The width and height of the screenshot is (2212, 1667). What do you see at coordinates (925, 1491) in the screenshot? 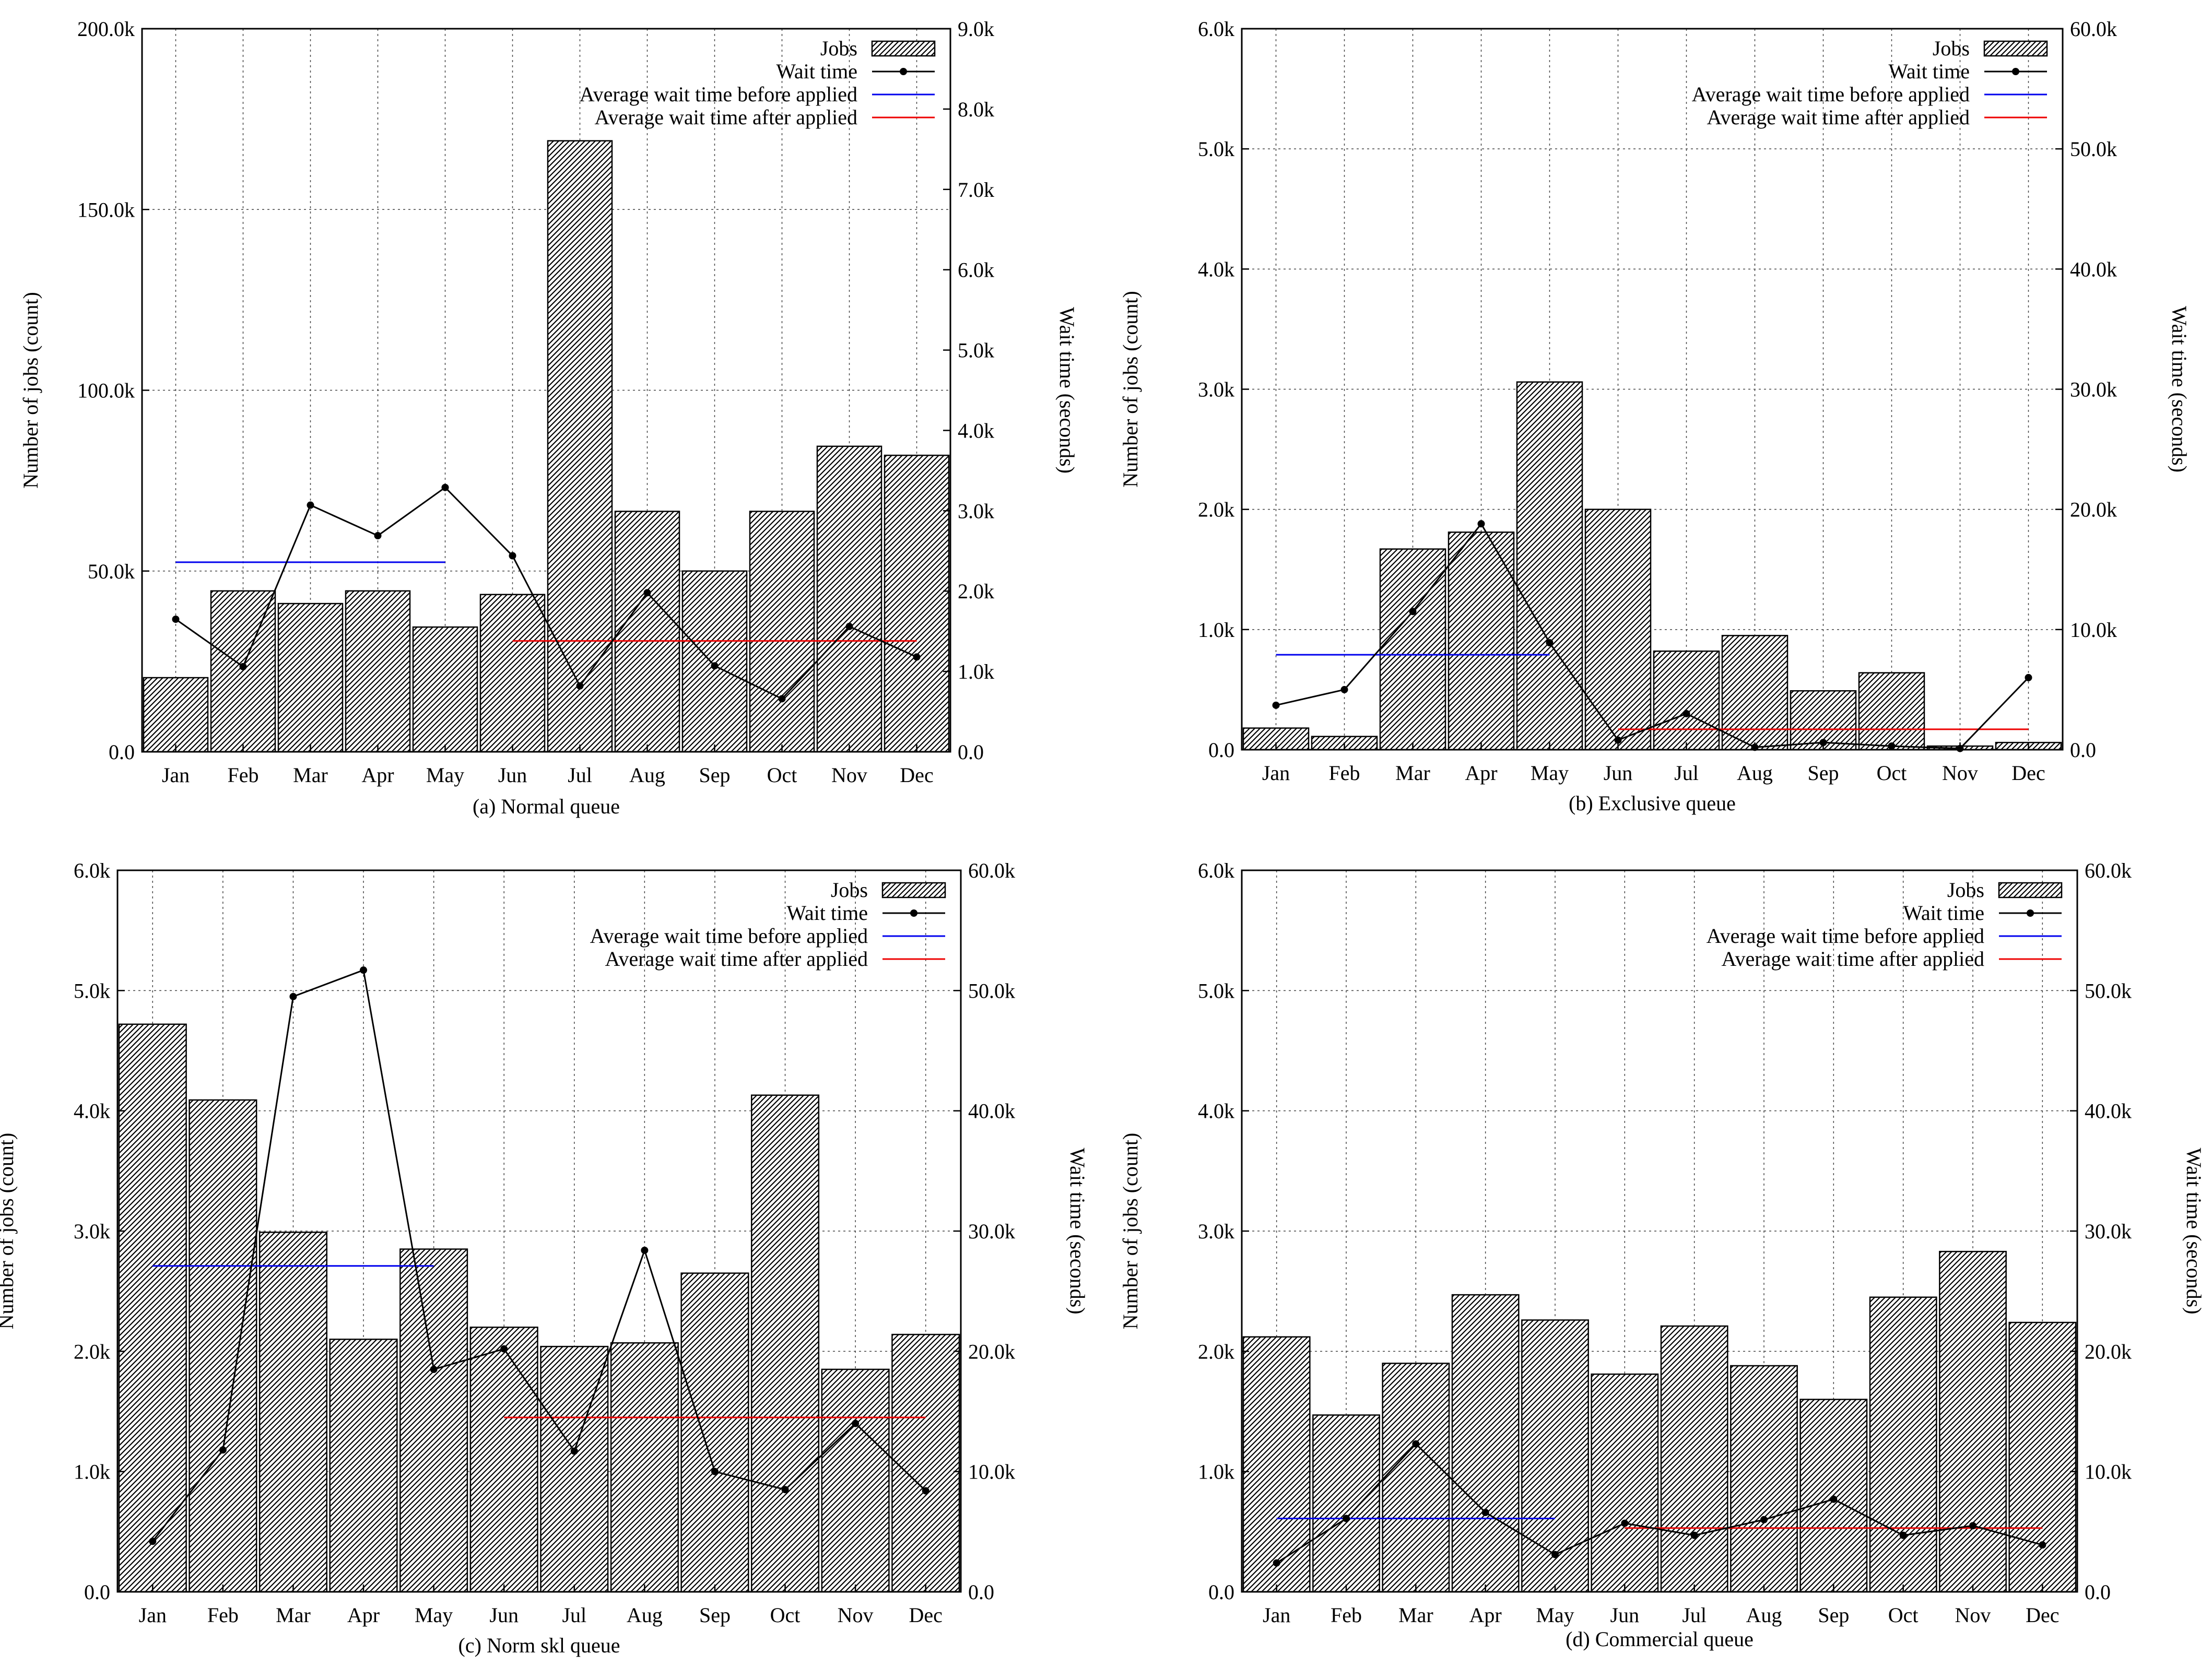
I see `wait-point-dec` at bounding box center [925, 1491].